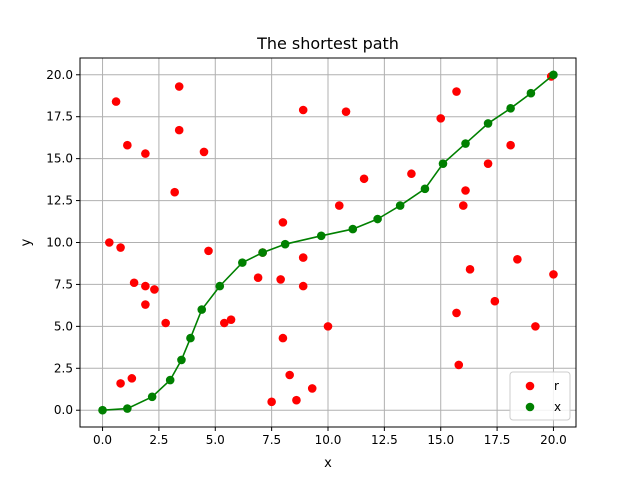  Describe the element at coordinates (271, 440) in the screenshot. I see `x-tick-label: 7.5` at that location.